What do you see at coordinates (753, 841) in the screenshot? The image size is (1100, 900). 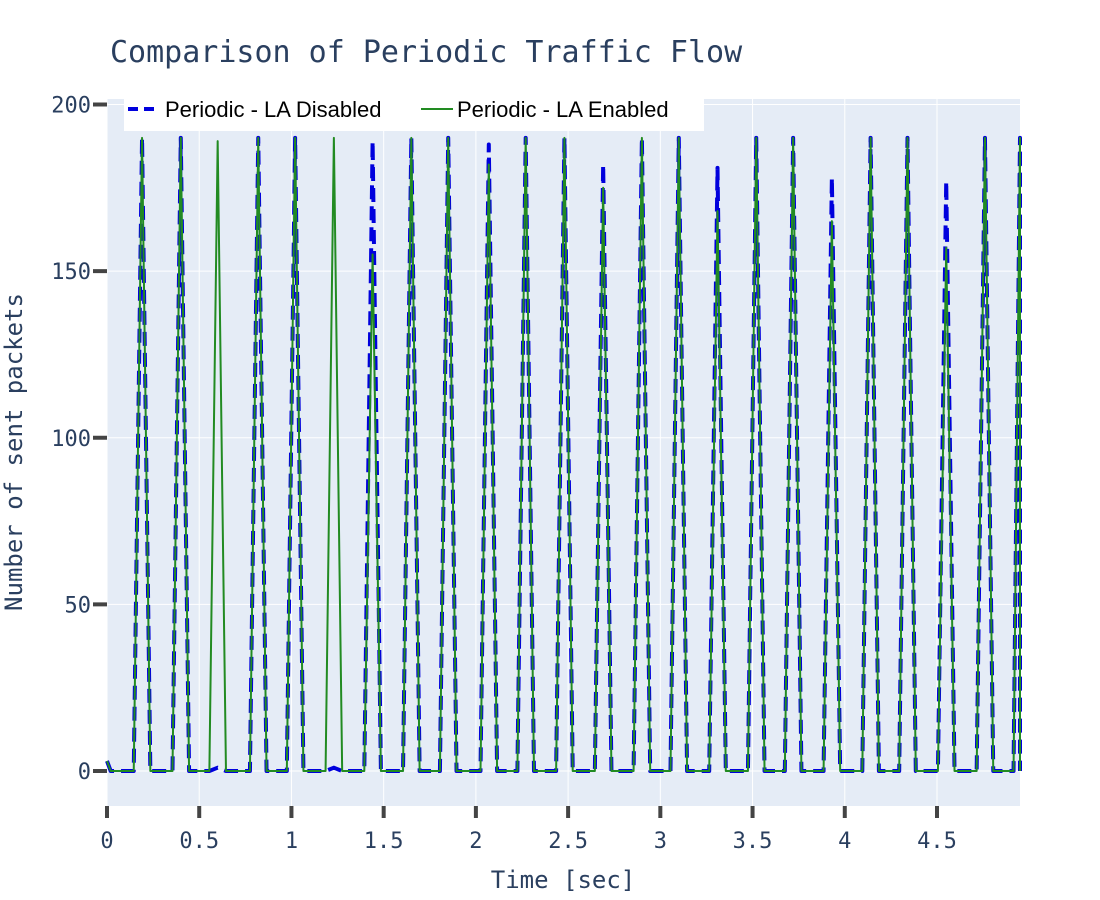 I see `x-tick-label: 3.5` at bounding box center [753, 841].